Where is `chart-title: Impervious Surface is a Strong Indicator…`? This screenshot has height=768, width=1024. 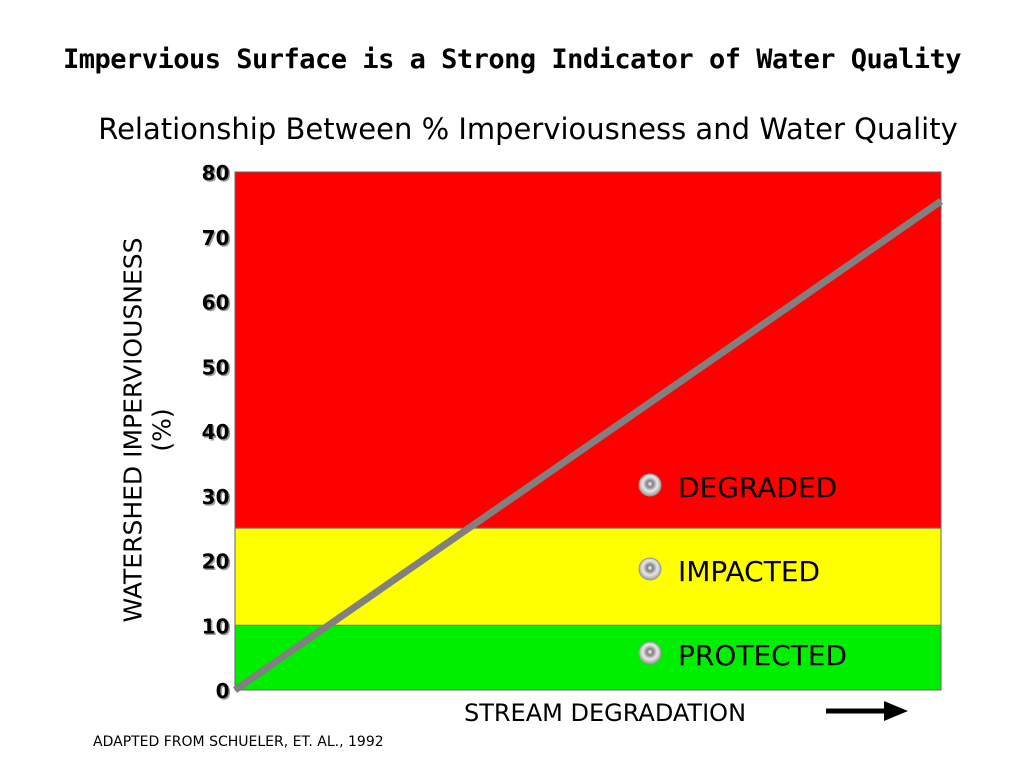
chart-title: Impervious Surface is a Strong Indicator… is located at coordinates (512, 59).